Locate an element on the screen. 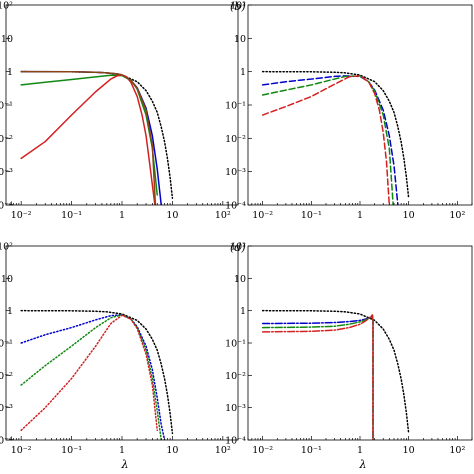 The width and height of the screenshot is (474, 474). panel-label: (b) is located at coordinates (238, 6).